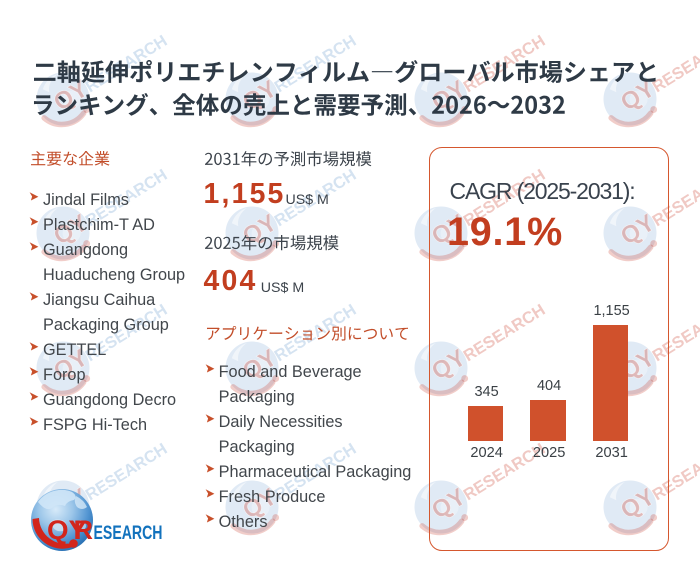 Image resolution: width=700 pixels, height=575 pixels. I want to click on svg-text: ESEARCH, so click(128, 533).